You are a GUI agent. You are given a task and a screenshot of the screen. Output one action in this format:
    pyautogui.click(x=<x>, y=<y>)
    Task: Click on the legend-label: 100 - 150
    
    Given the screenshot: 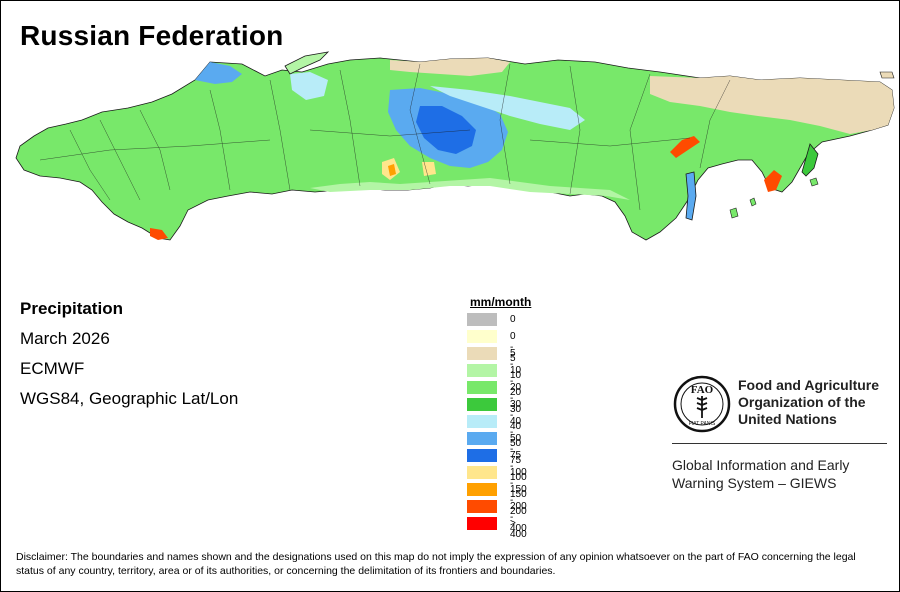 What is the action you would take?
    pyautogui.click(x=518, y=483)
    